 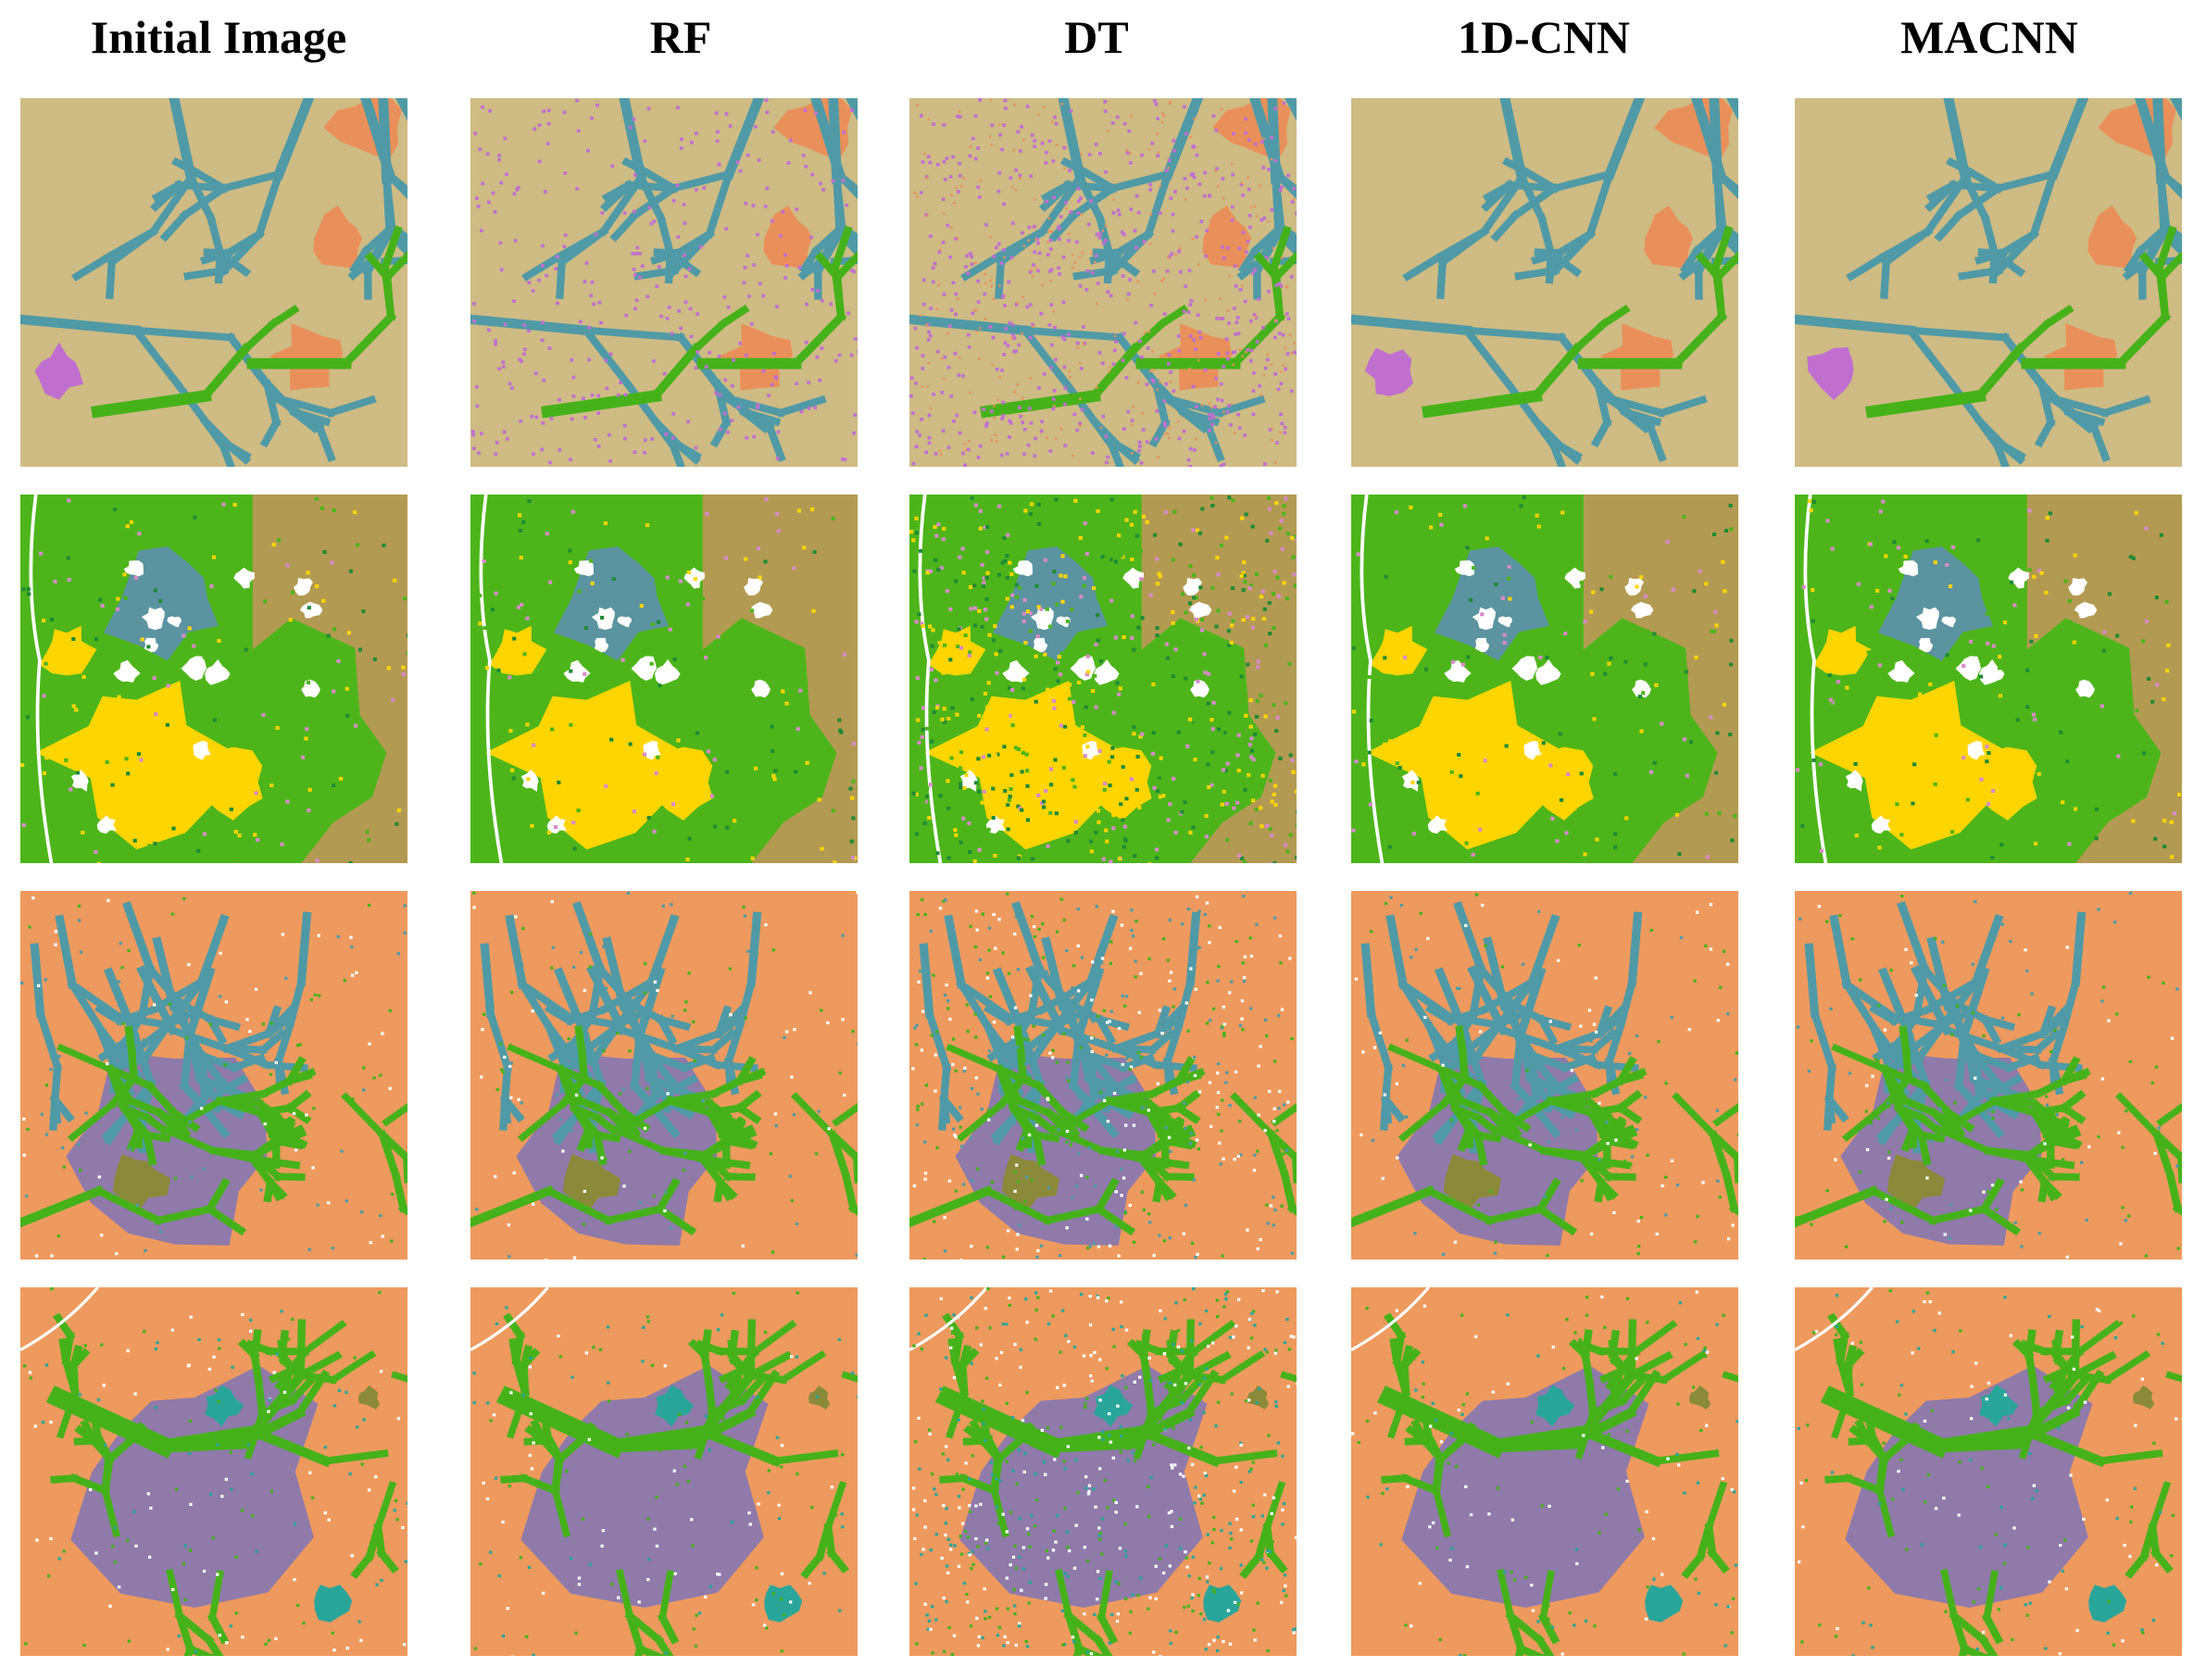 I want to click on map-tile-scene-4-1d-cnn, so click(x=1544, y=1471).